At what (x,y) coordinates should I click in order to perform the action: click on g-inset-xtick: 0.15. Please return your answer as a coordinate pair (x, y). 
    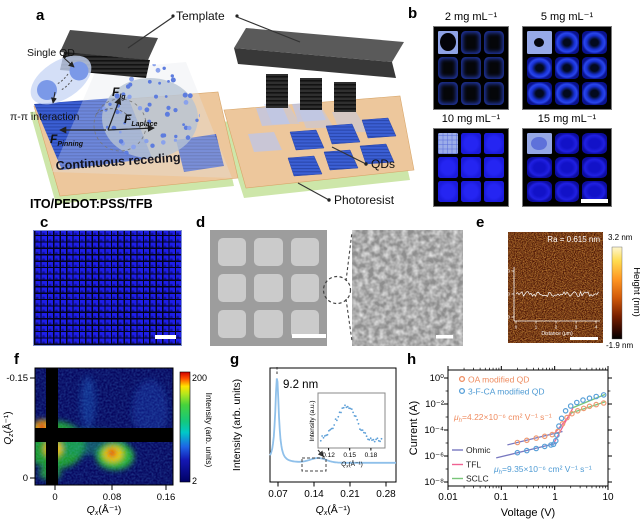
    Looking at the image, I should click on (349, 455).